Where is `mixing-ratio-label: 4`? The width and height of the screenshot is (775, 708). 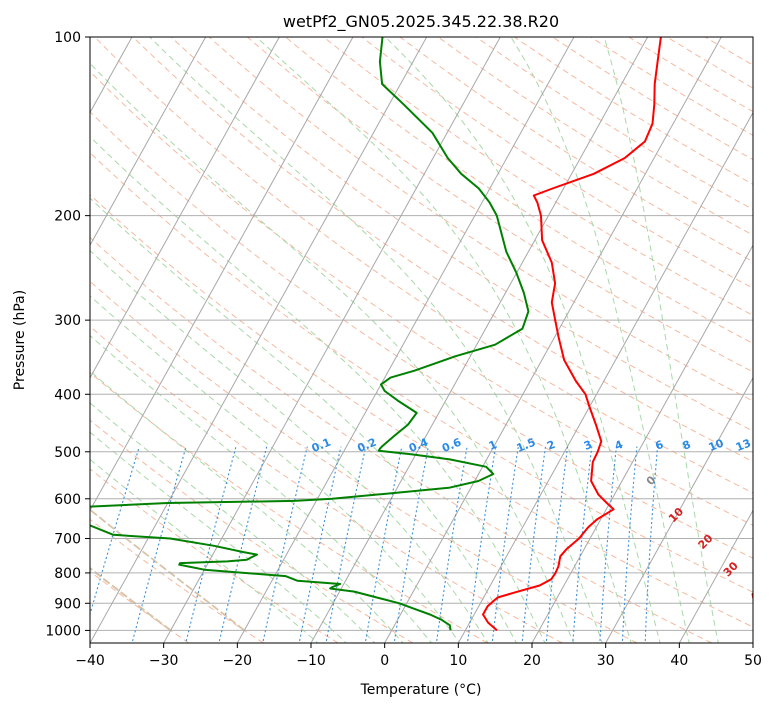
mixing-ratio-label: 4 is located at coordinates (619, 445).